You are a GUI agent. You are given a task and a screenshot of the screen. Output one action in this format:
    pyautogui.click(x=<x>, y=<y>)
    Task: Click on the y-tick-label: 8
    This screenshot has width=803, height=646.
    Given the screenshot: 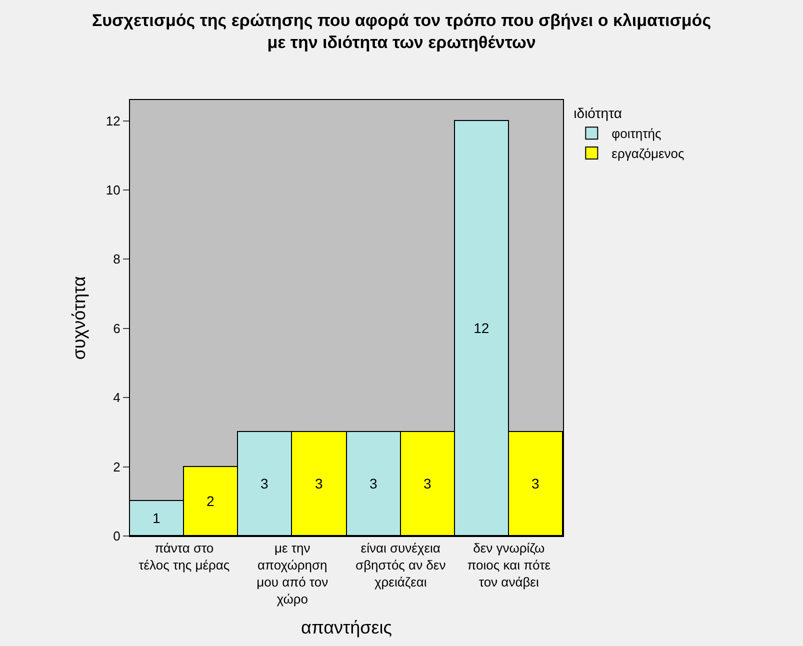 What is the action you would take?
    pyautogui.click(x=116, y=259)
    